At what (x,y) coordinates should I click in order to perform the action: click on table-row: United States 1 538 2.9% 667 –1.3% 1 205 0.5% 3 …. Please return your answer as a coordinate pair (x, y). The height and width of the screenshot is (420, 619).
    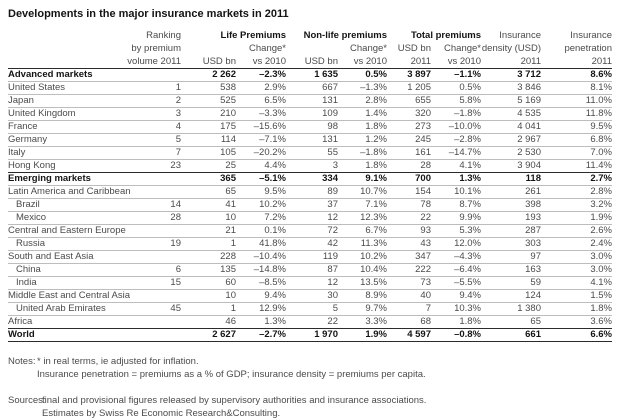
    Looking at the image, I should click on (310, 88).